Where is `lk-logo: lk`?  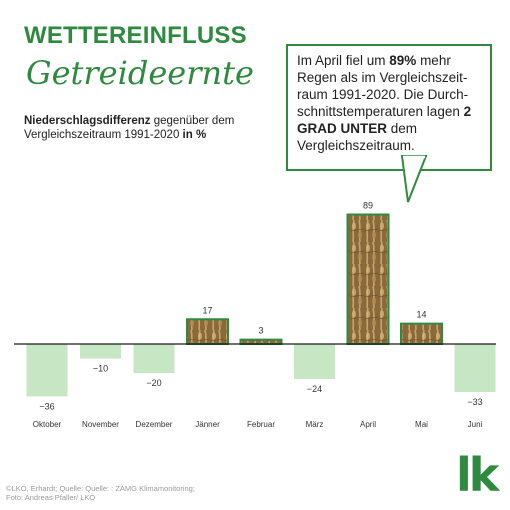
lk-logo: lk is located at coordinates (477, 475).